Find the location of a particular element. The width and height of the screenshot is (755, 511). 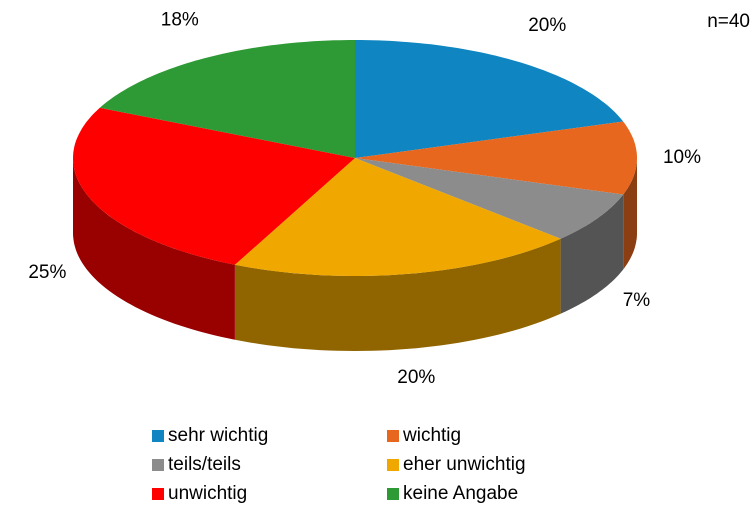

legend-label: wichtig is located at coordinates (431, 435).